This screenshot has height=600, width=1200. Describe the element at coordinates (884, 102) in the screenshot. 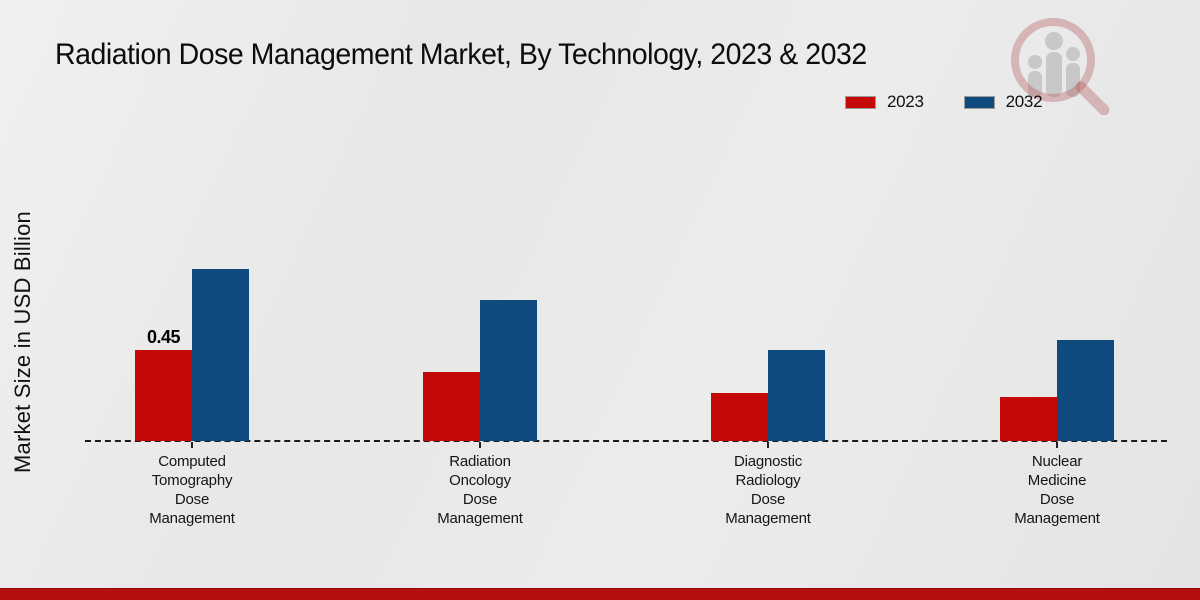

I see `legend-item-2023: 2023` at that location.